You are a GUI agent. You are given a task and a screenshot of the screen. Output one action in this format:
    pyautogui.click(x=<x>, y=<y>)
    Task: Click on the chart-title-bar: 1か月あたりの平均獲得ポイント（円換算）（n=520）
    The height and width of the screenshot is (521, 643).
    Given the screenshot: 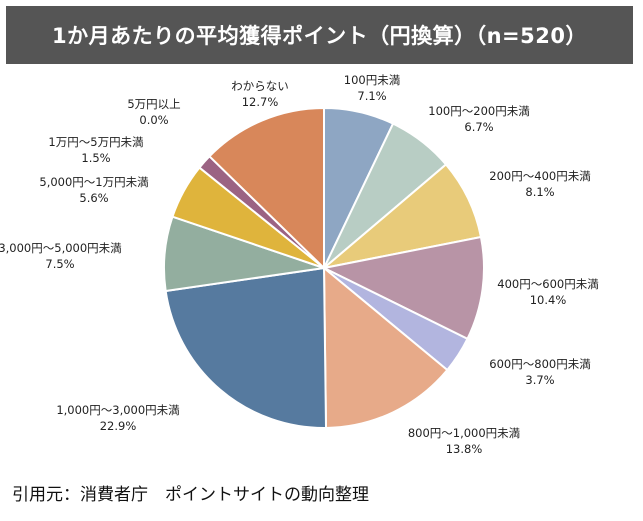 What is the action you would take?
    pyautogui.click(x=319, y=35)
    